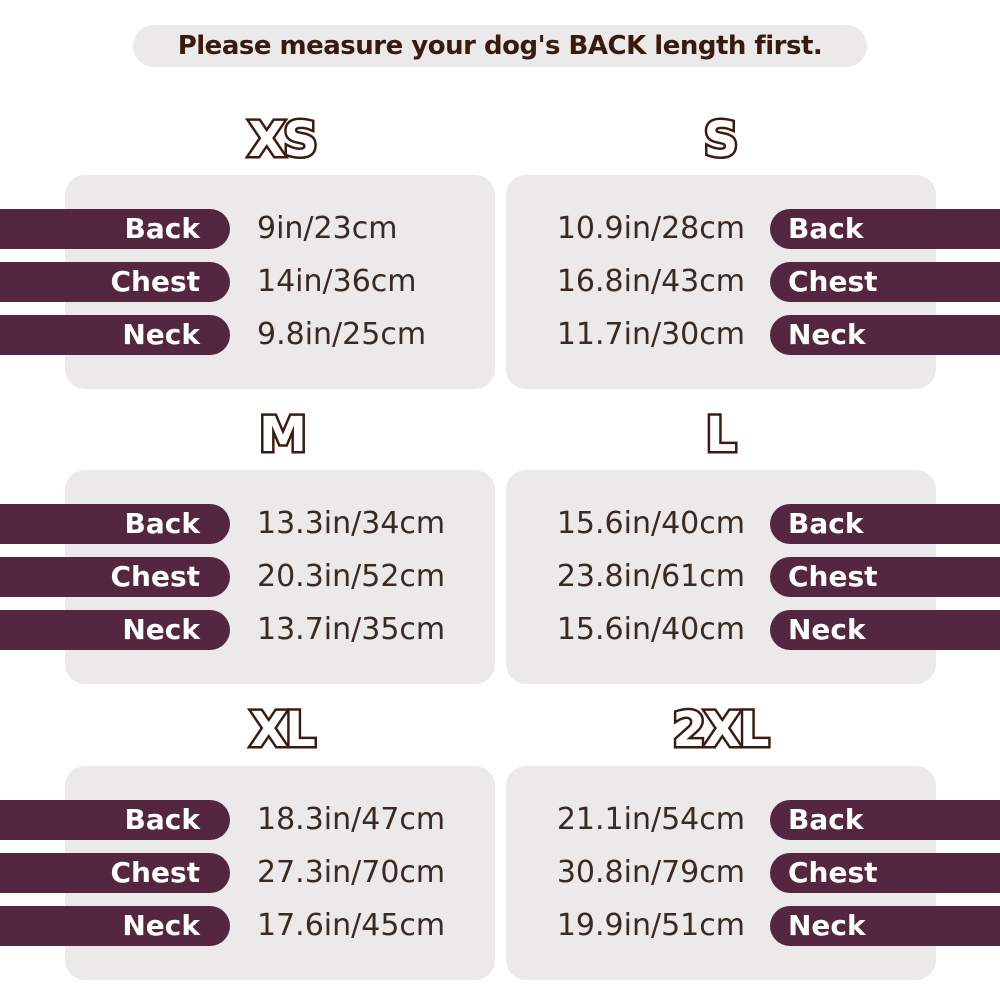  Describe the element at coordinates (650, 281) in the screenshot. I see `measure-value: 16.8in/43cm` at that location.